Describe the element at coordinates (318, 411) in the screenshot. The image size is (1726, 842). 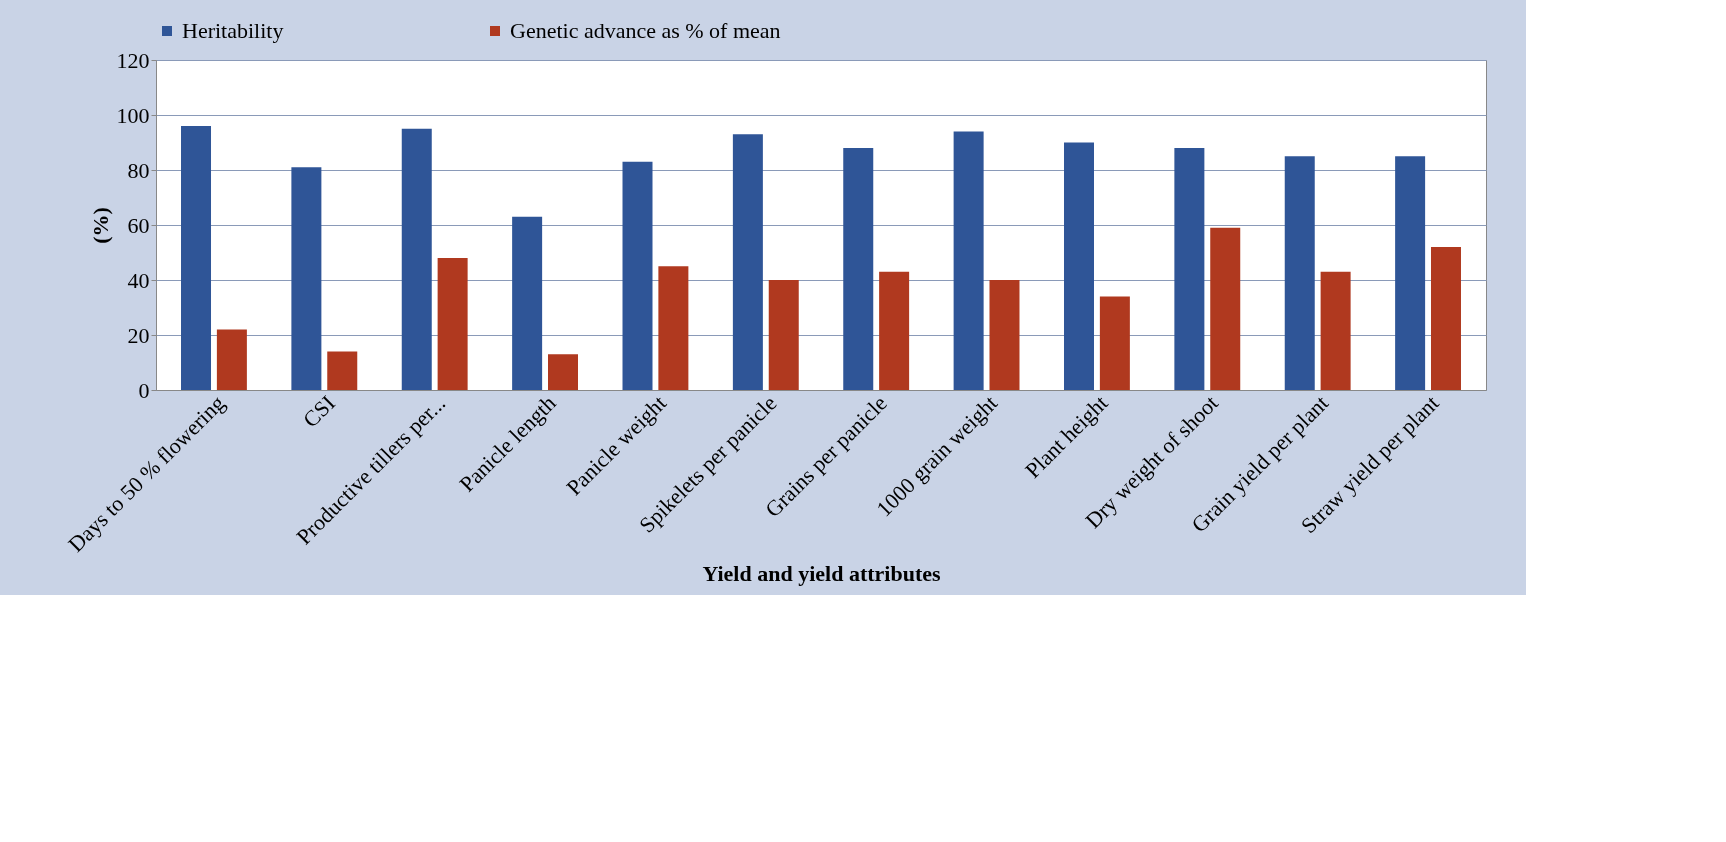
I see `x-tick-label: CSI` at that location.